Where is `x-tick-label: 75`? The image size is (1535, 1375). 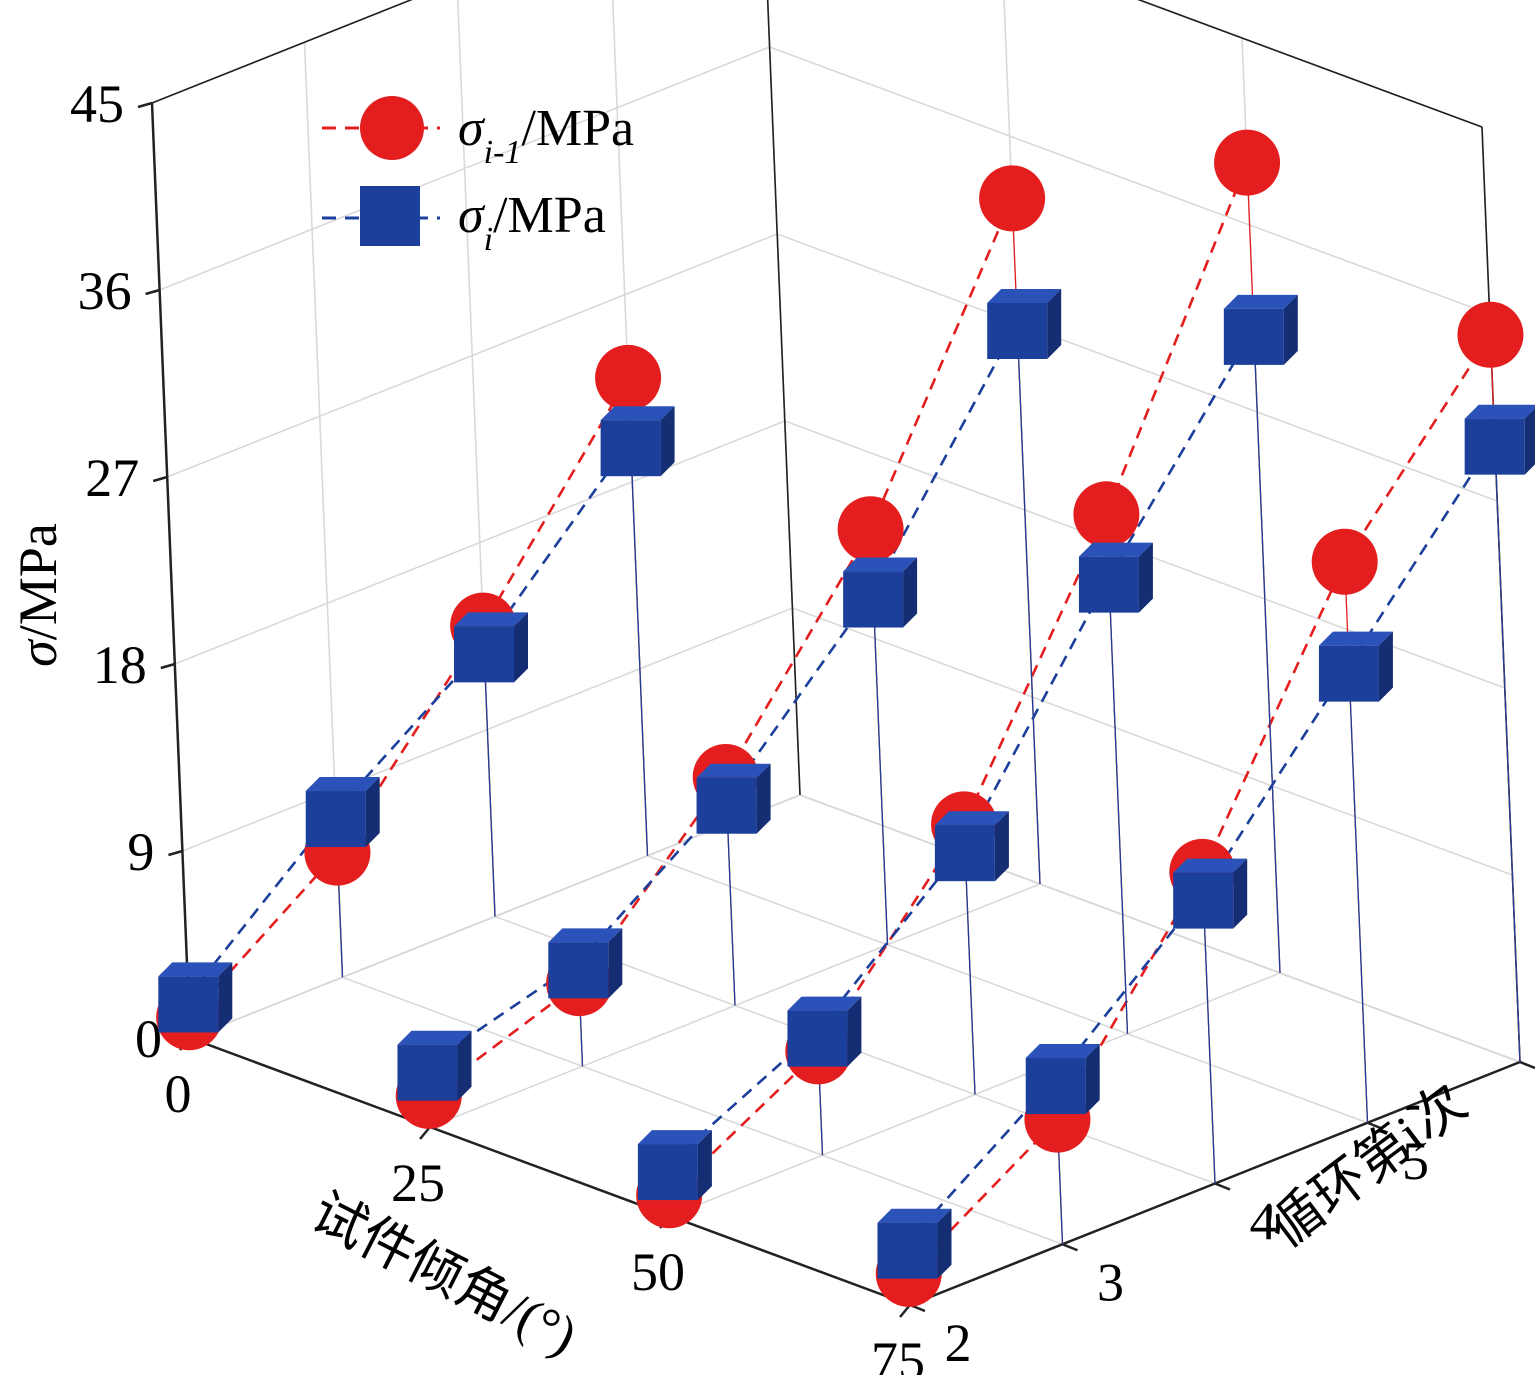
x-tick-label: 75 is located at coordinates (898, 1353).